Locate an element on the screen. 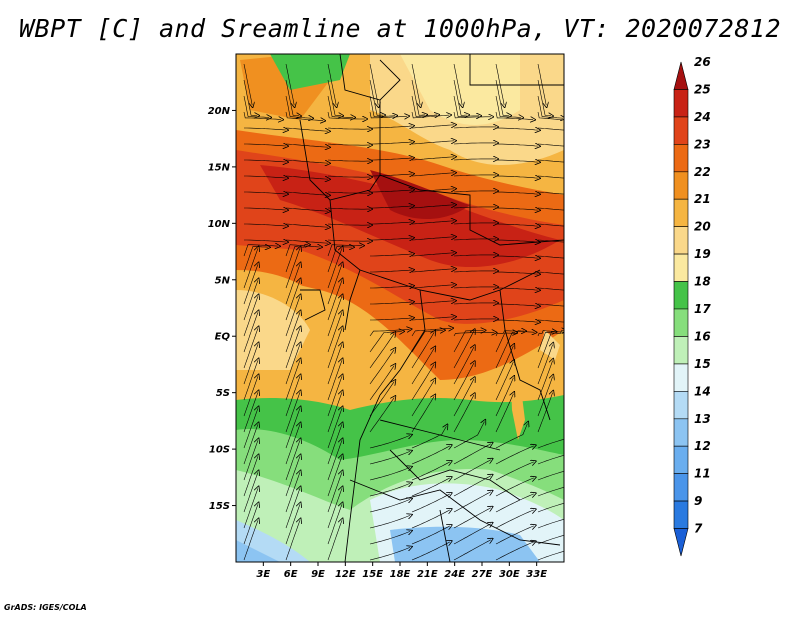  colorbar-label: 15 is located at coordinates (702, 364).